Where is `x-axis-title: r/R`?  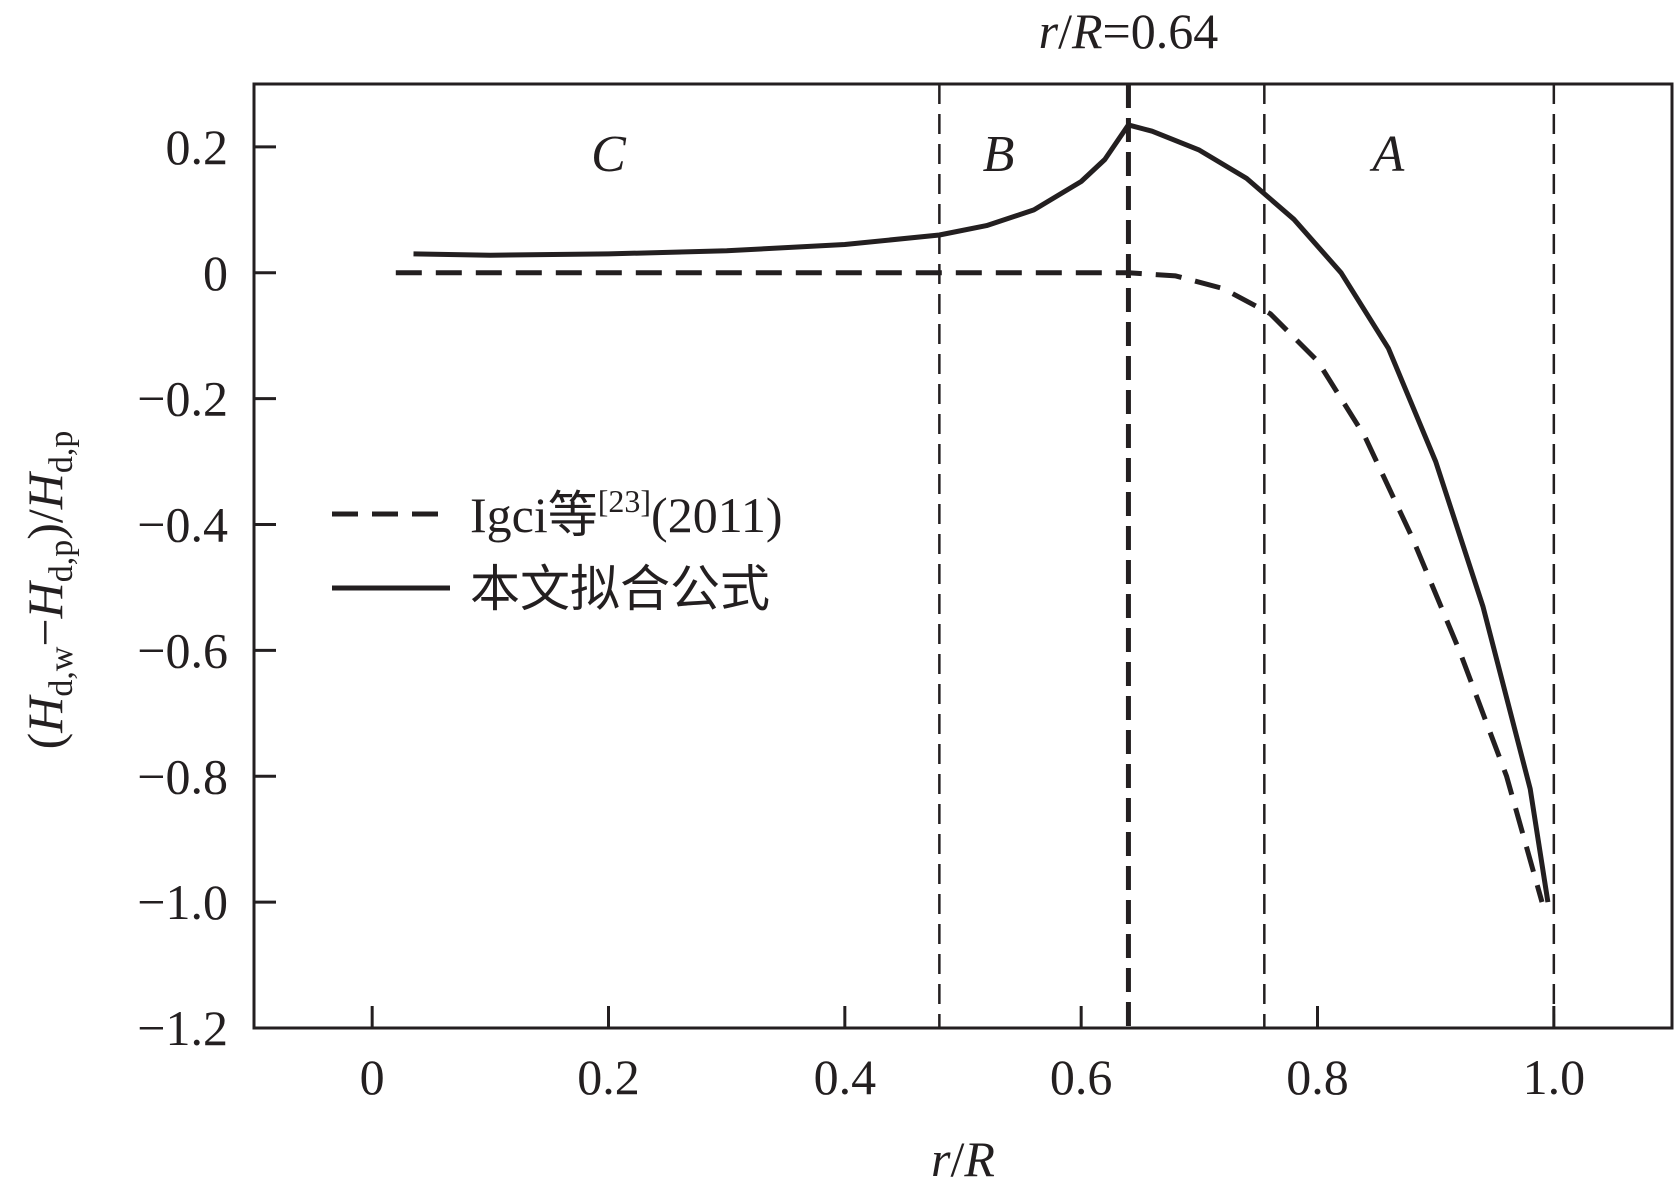 x-axis-title: r/R is located at coordinates (963, 1159).